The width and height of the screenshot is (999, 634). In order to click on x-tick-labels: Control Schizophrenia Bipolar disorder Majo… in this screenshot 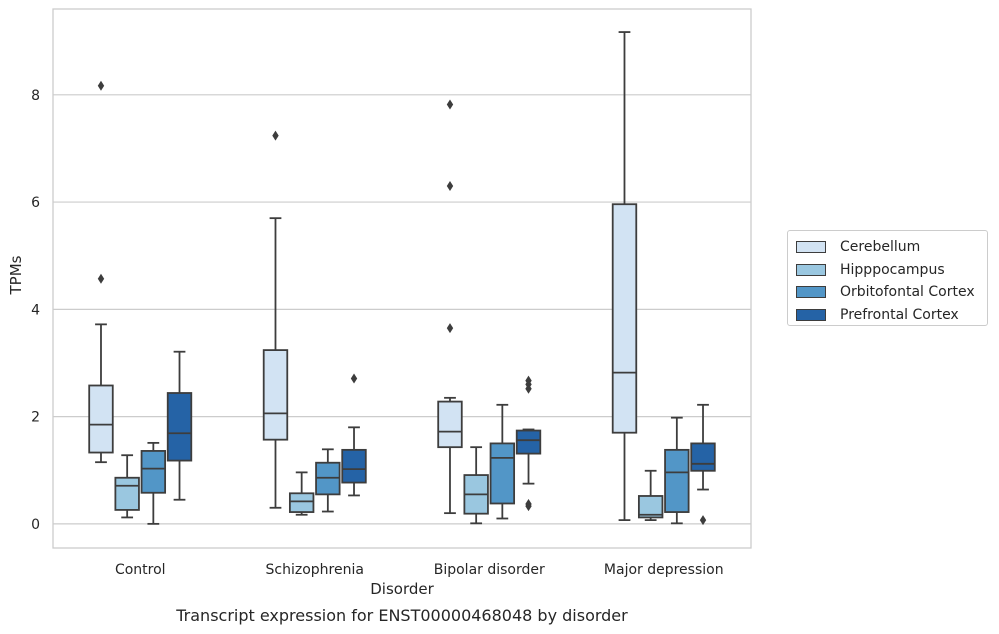, I will do `click(419, 570)`.